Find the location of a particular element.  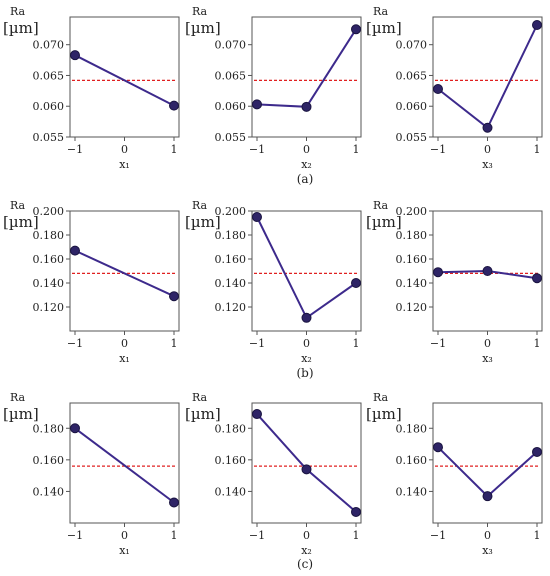

p1-xtick-label: 1 is located at coordinates (174, 149).